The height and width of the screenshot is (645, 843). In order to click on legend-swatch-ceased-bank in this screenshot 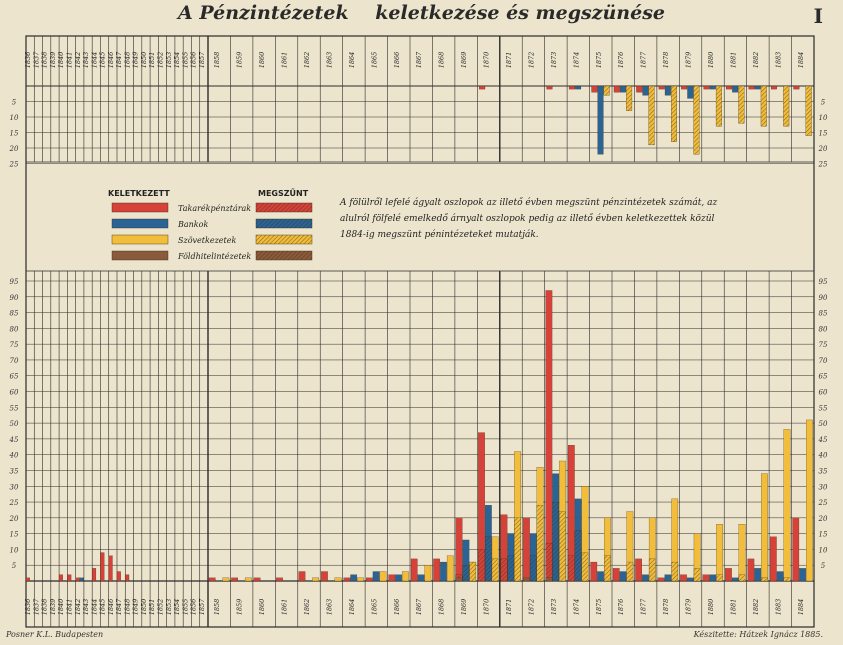, I will do `click(284, 223)`.